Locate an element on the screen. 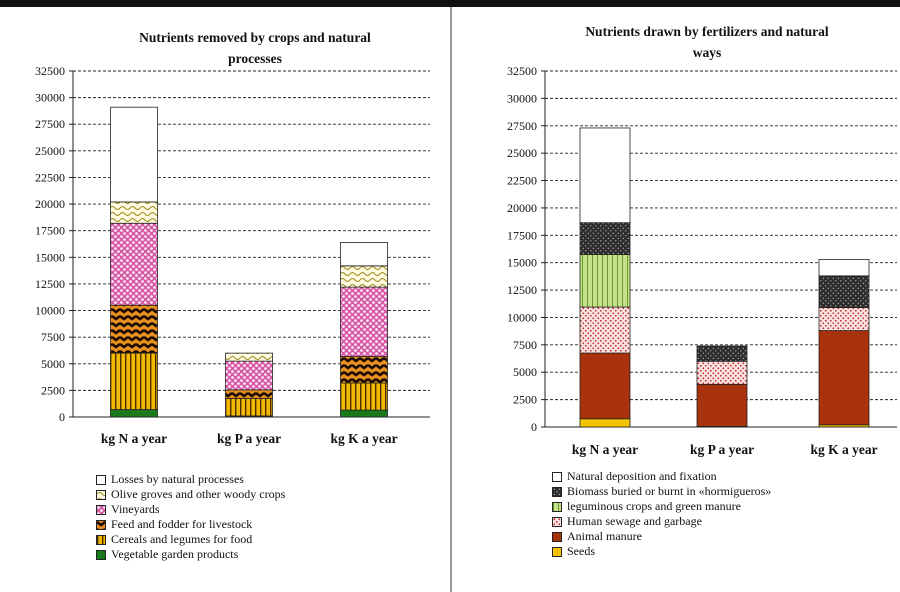 This screenshot has height=592, width=900. panel-divider is located at coordinates (451, 299).